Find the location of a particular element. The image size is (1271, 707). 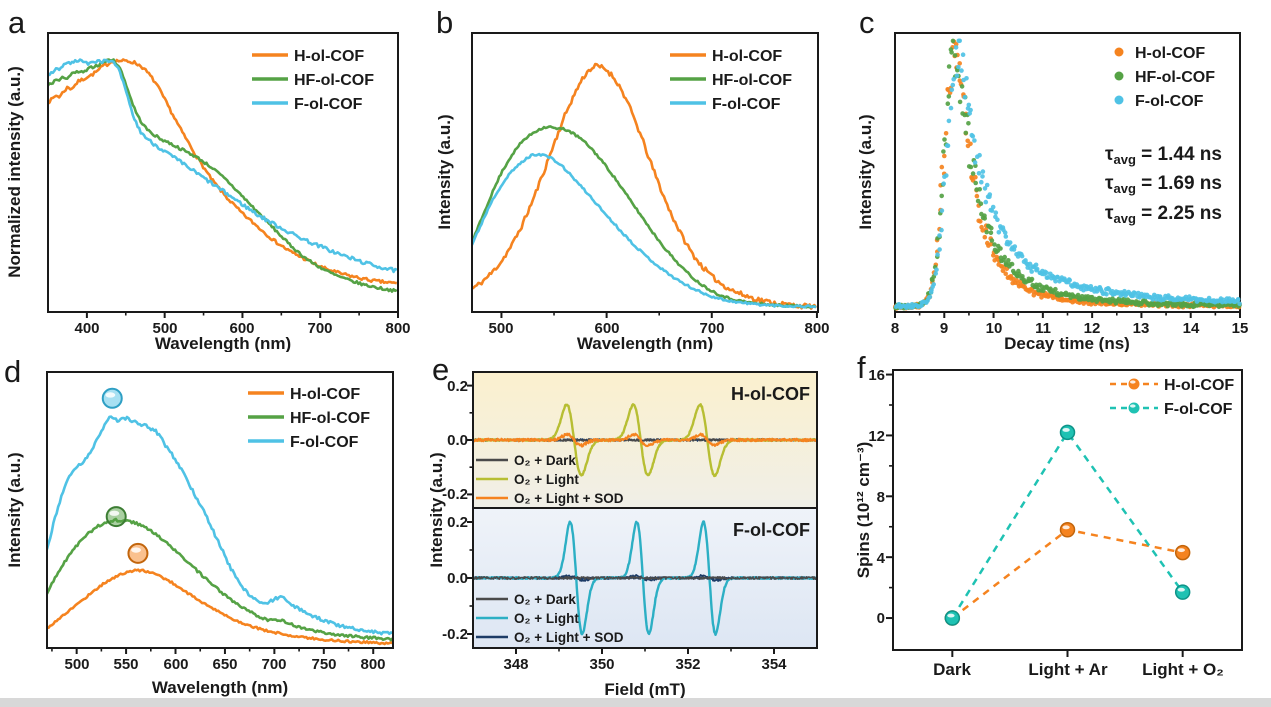

x-axis-label-b: Wavelength (nm) is located at coordinates (645, 343).